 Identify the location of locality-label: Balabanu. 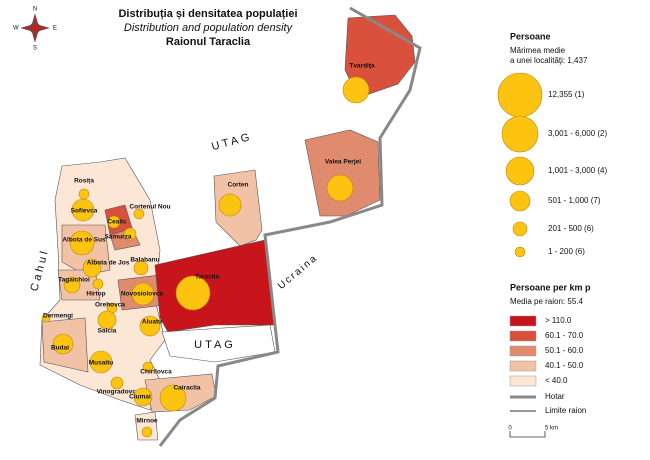
(144, 260).